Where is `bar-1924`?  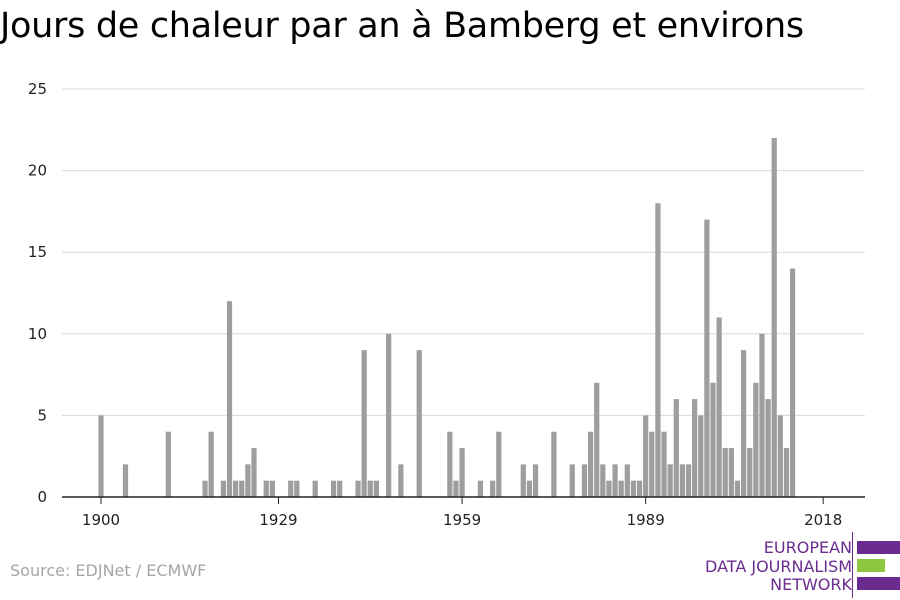
bar-1924 is located at coordinates (248, 480).